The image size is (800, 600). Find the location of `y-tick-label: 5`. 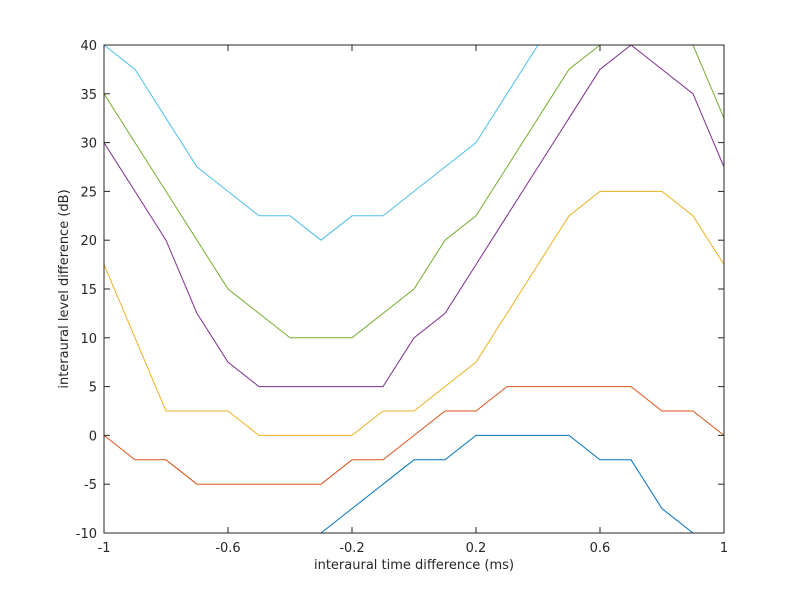

y-tick-label: 5 is located at coordinates (93, 388).